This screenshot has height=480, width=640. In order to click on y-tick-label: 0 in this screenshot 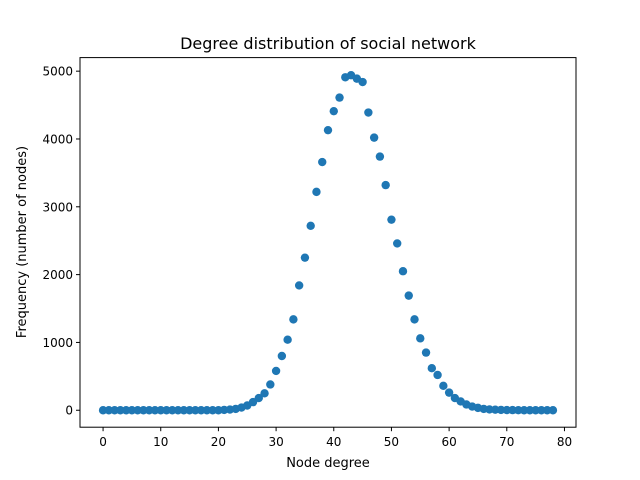, I will do `click(69, 411)`.